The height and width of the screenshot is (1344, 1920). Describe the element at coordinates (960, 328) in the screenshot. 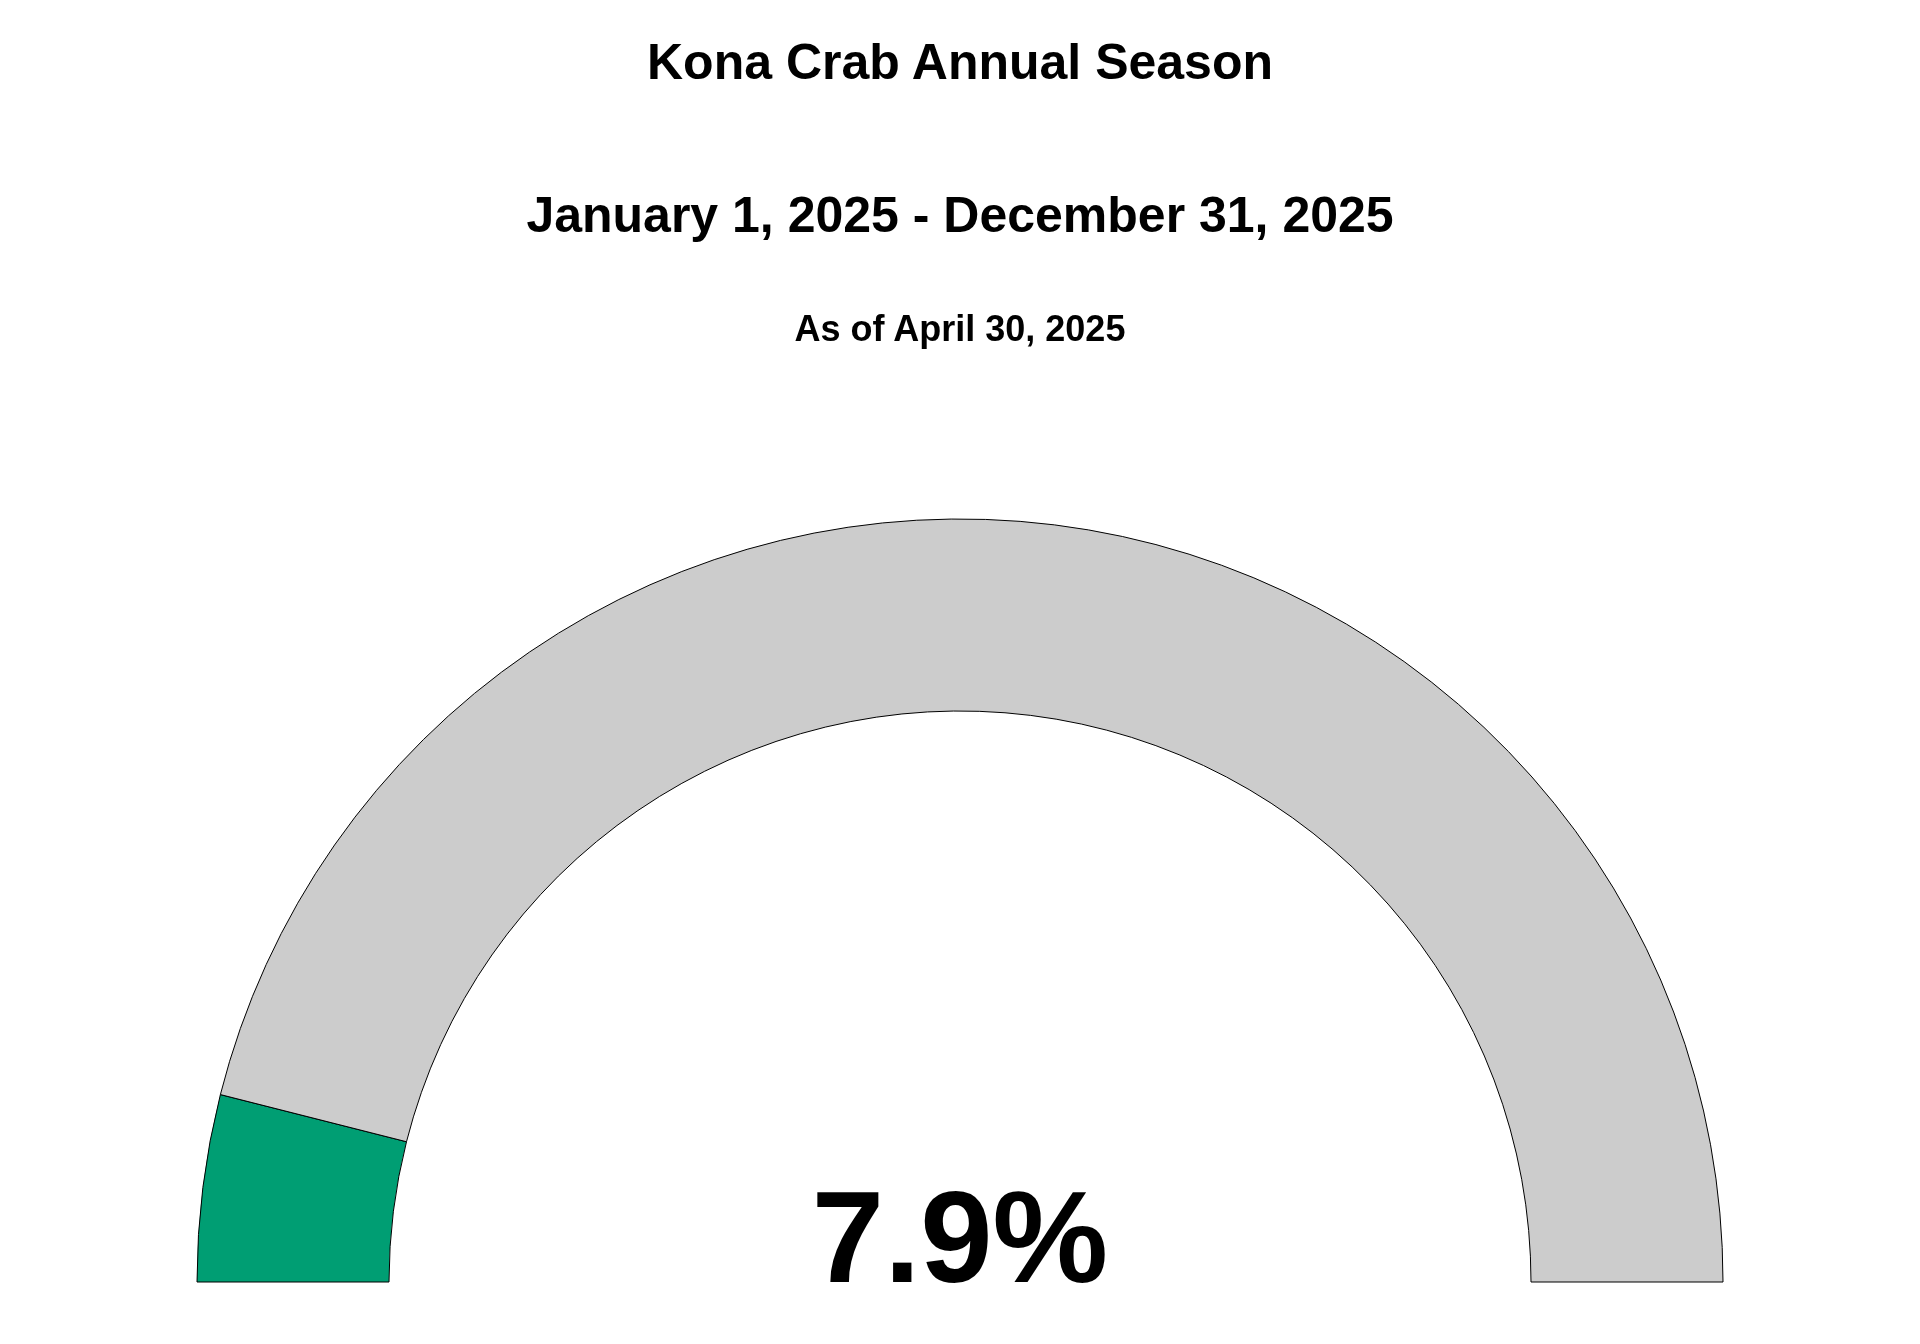

I see `text: As of April 30, 2025` at that location.